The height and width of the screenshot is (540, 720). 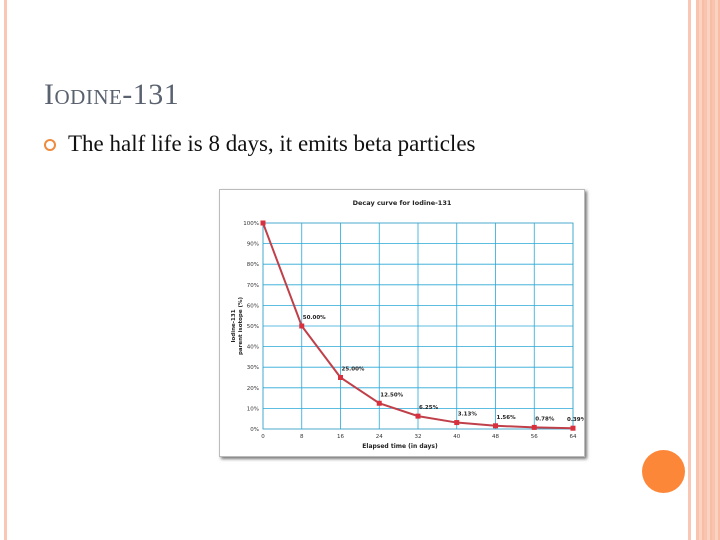 I want to click on y-tick-label: 20%, so click(x=253, y=389).